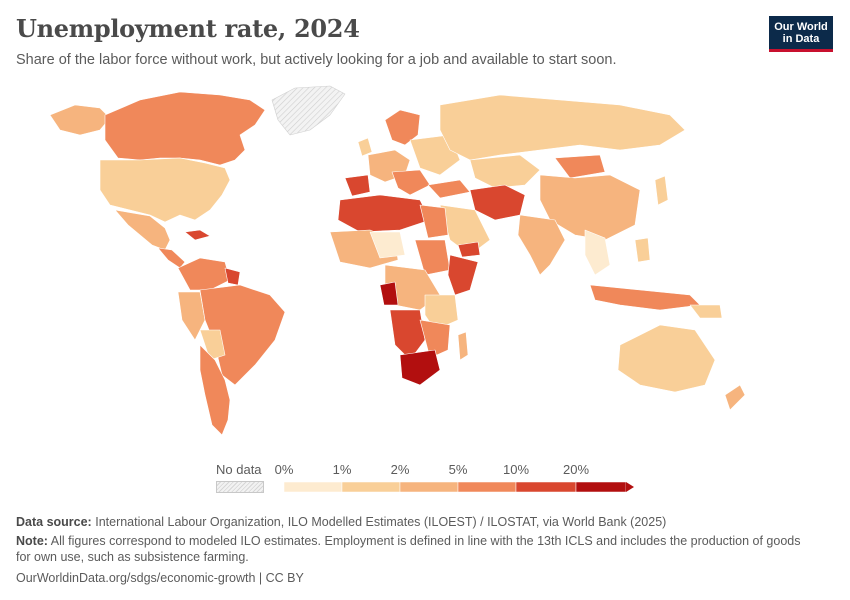  Describe the element at coordinates (402, 127) in the screenshot. I see `region-scandinavia` at that location.